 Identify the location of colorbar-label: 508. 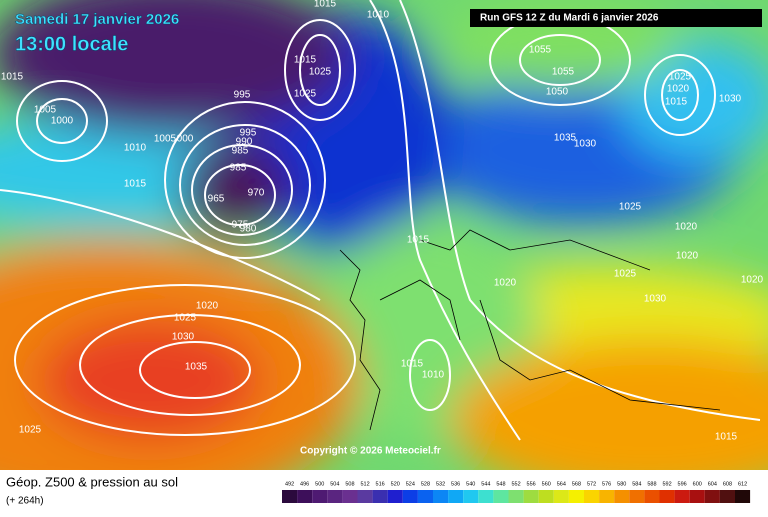
(349, 484).